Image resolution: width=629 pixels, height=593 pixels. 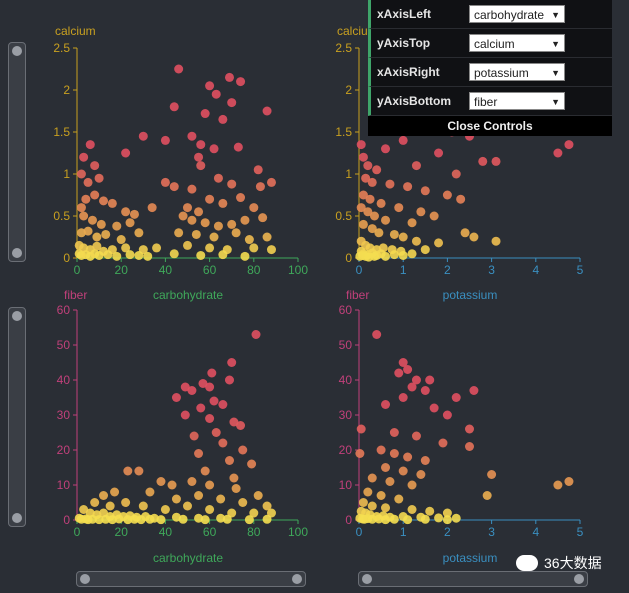 I want to click on close-controls-button: Close Controls, so click(x=490, y=126).